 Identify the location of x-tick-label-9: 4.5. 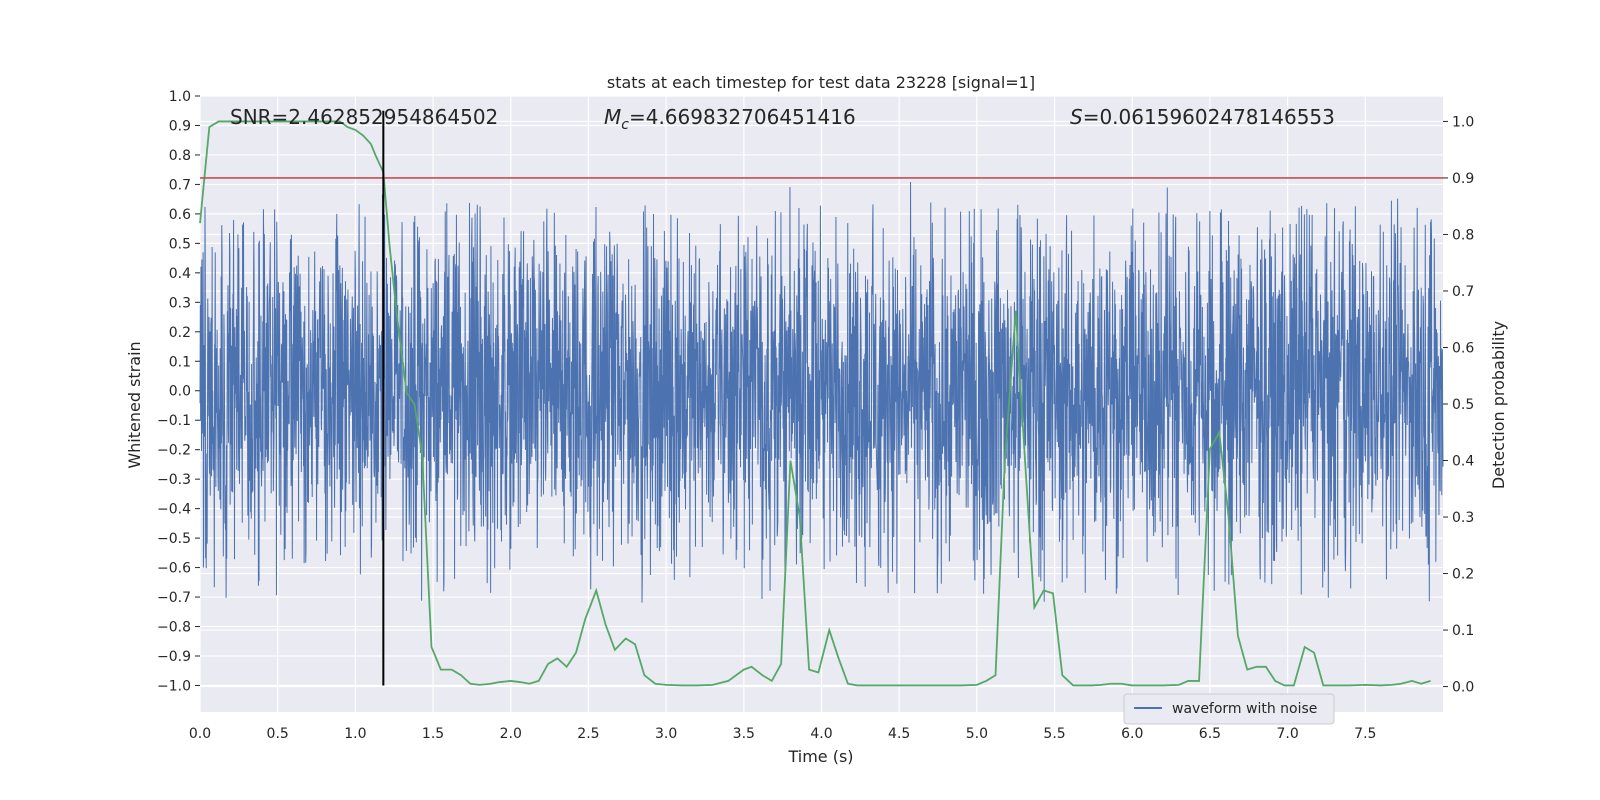
(899, 734).